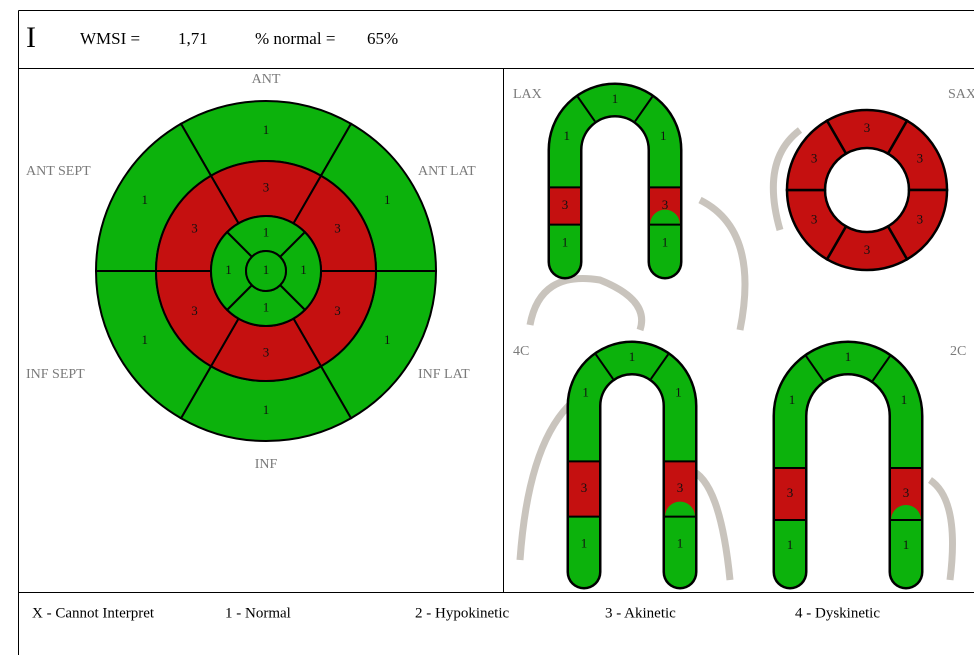 This screenshot has width=974, height=655. Describe the element at coordinates (521, 351) in the screenshot. I see `view-label: 4C` at that location.